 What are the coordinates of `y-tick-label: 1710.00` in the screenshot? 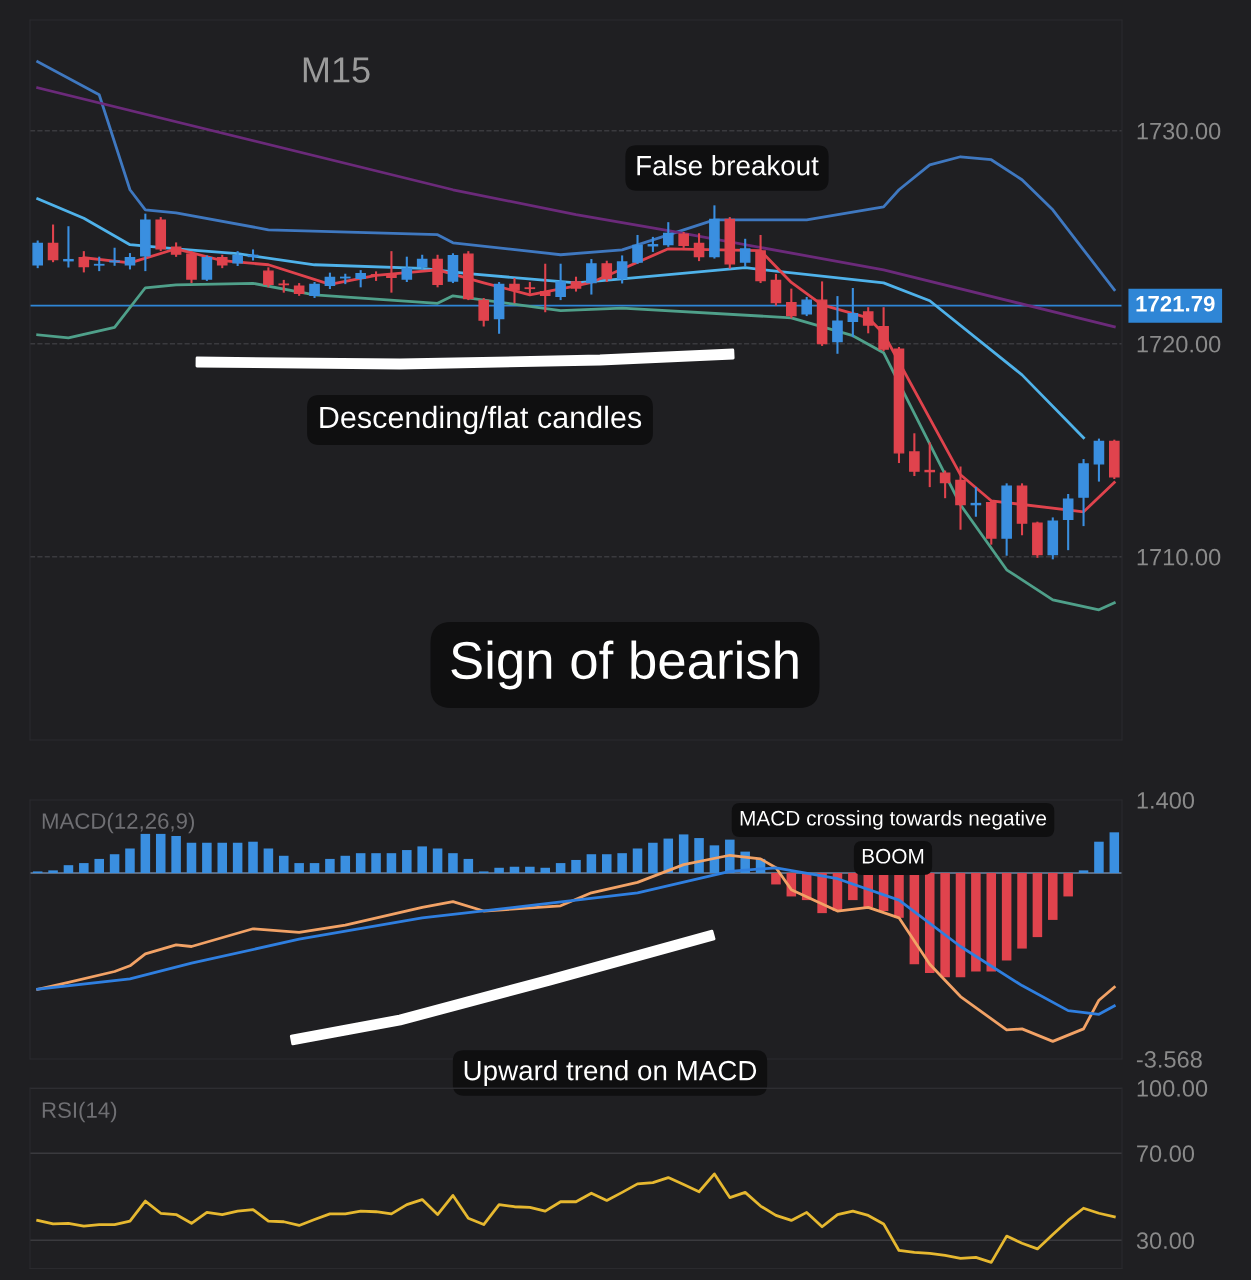 It's located at (1179, 557).